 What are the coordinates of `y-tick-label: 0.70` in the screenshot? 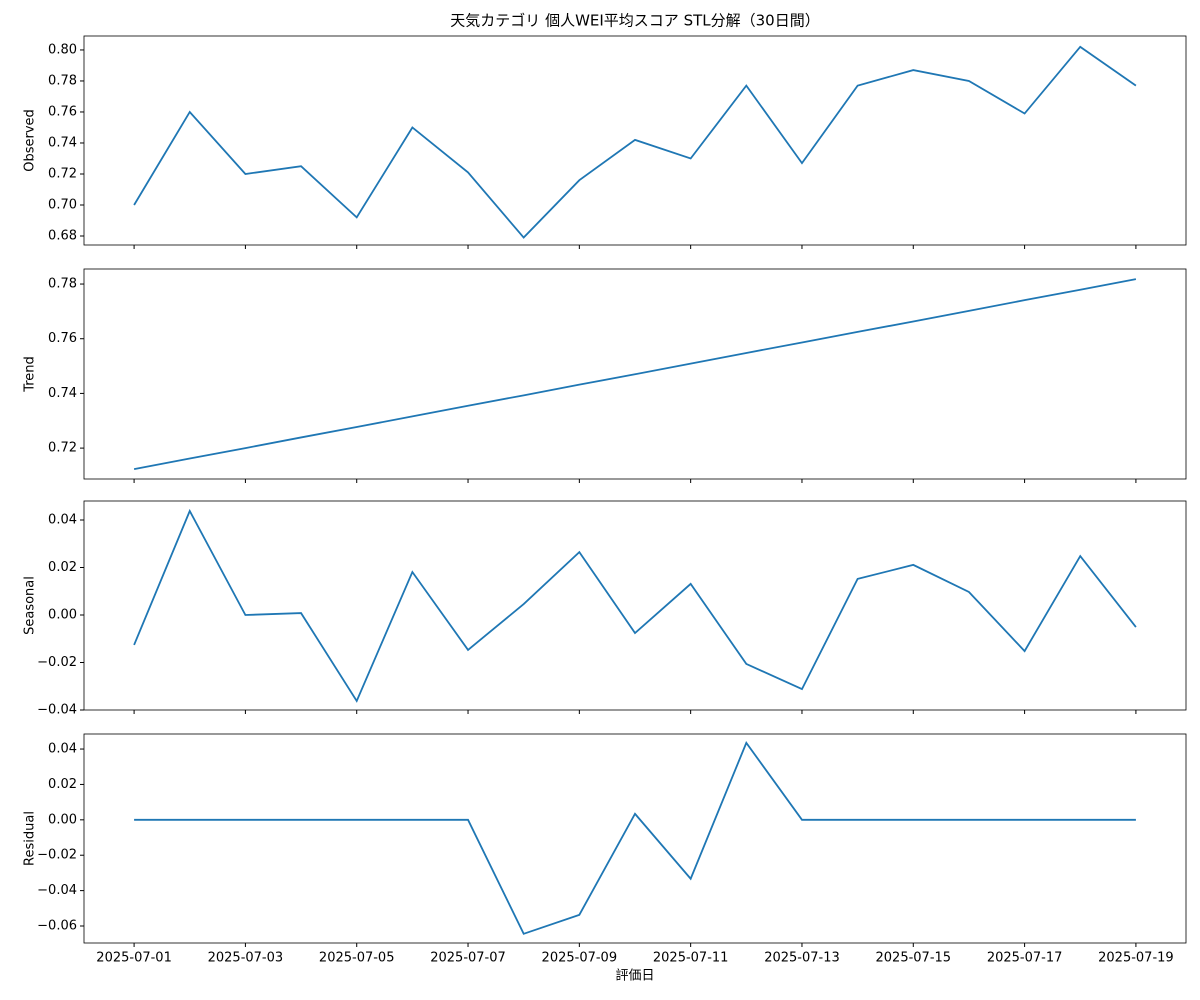 It's located at (62, 204).